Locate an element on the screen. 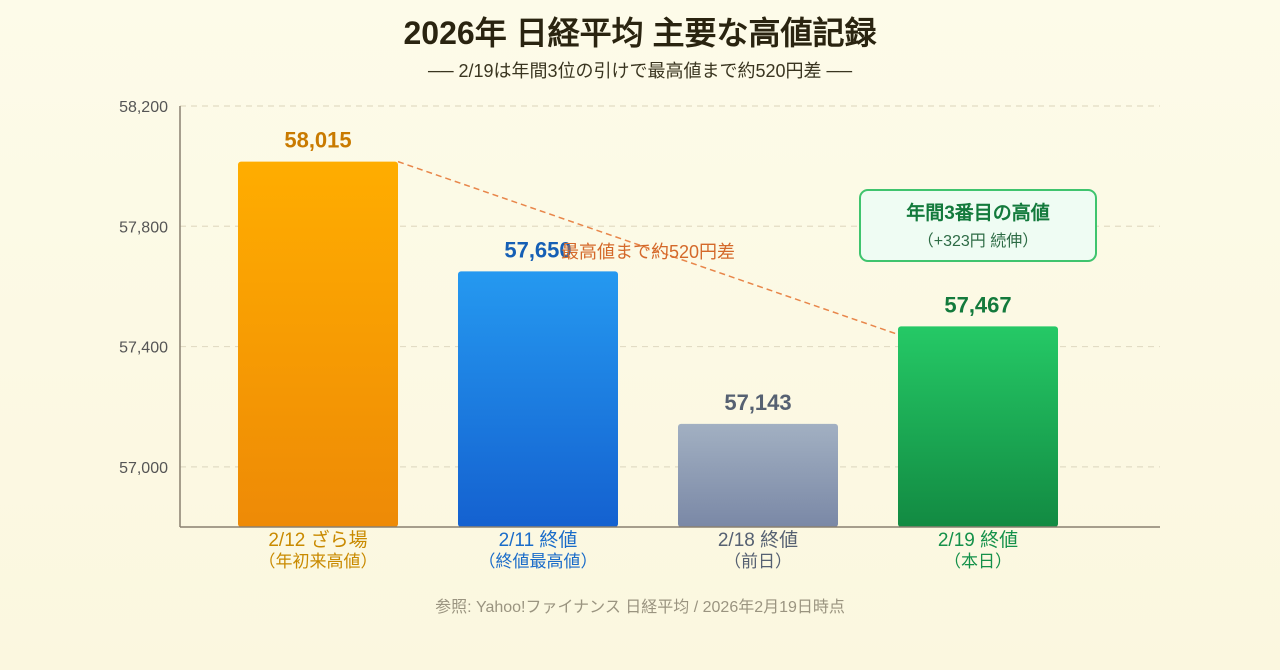  chart-subtitle: ── 2/19は年間3位の引けで最高値まで約520円差 ── is located at coordinates (639, 71).